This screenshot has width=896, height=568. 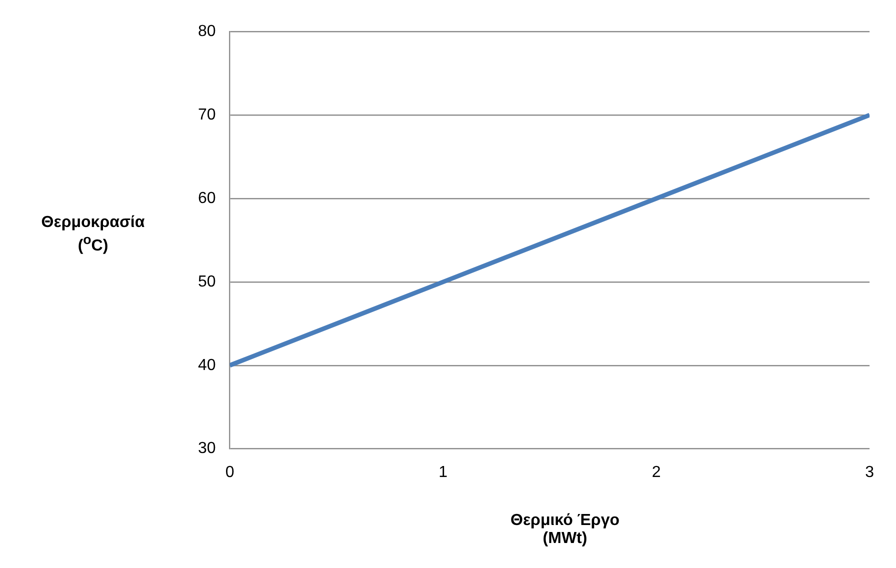 I want to click on y-tick-label: 30, so click(x=207, y=449).